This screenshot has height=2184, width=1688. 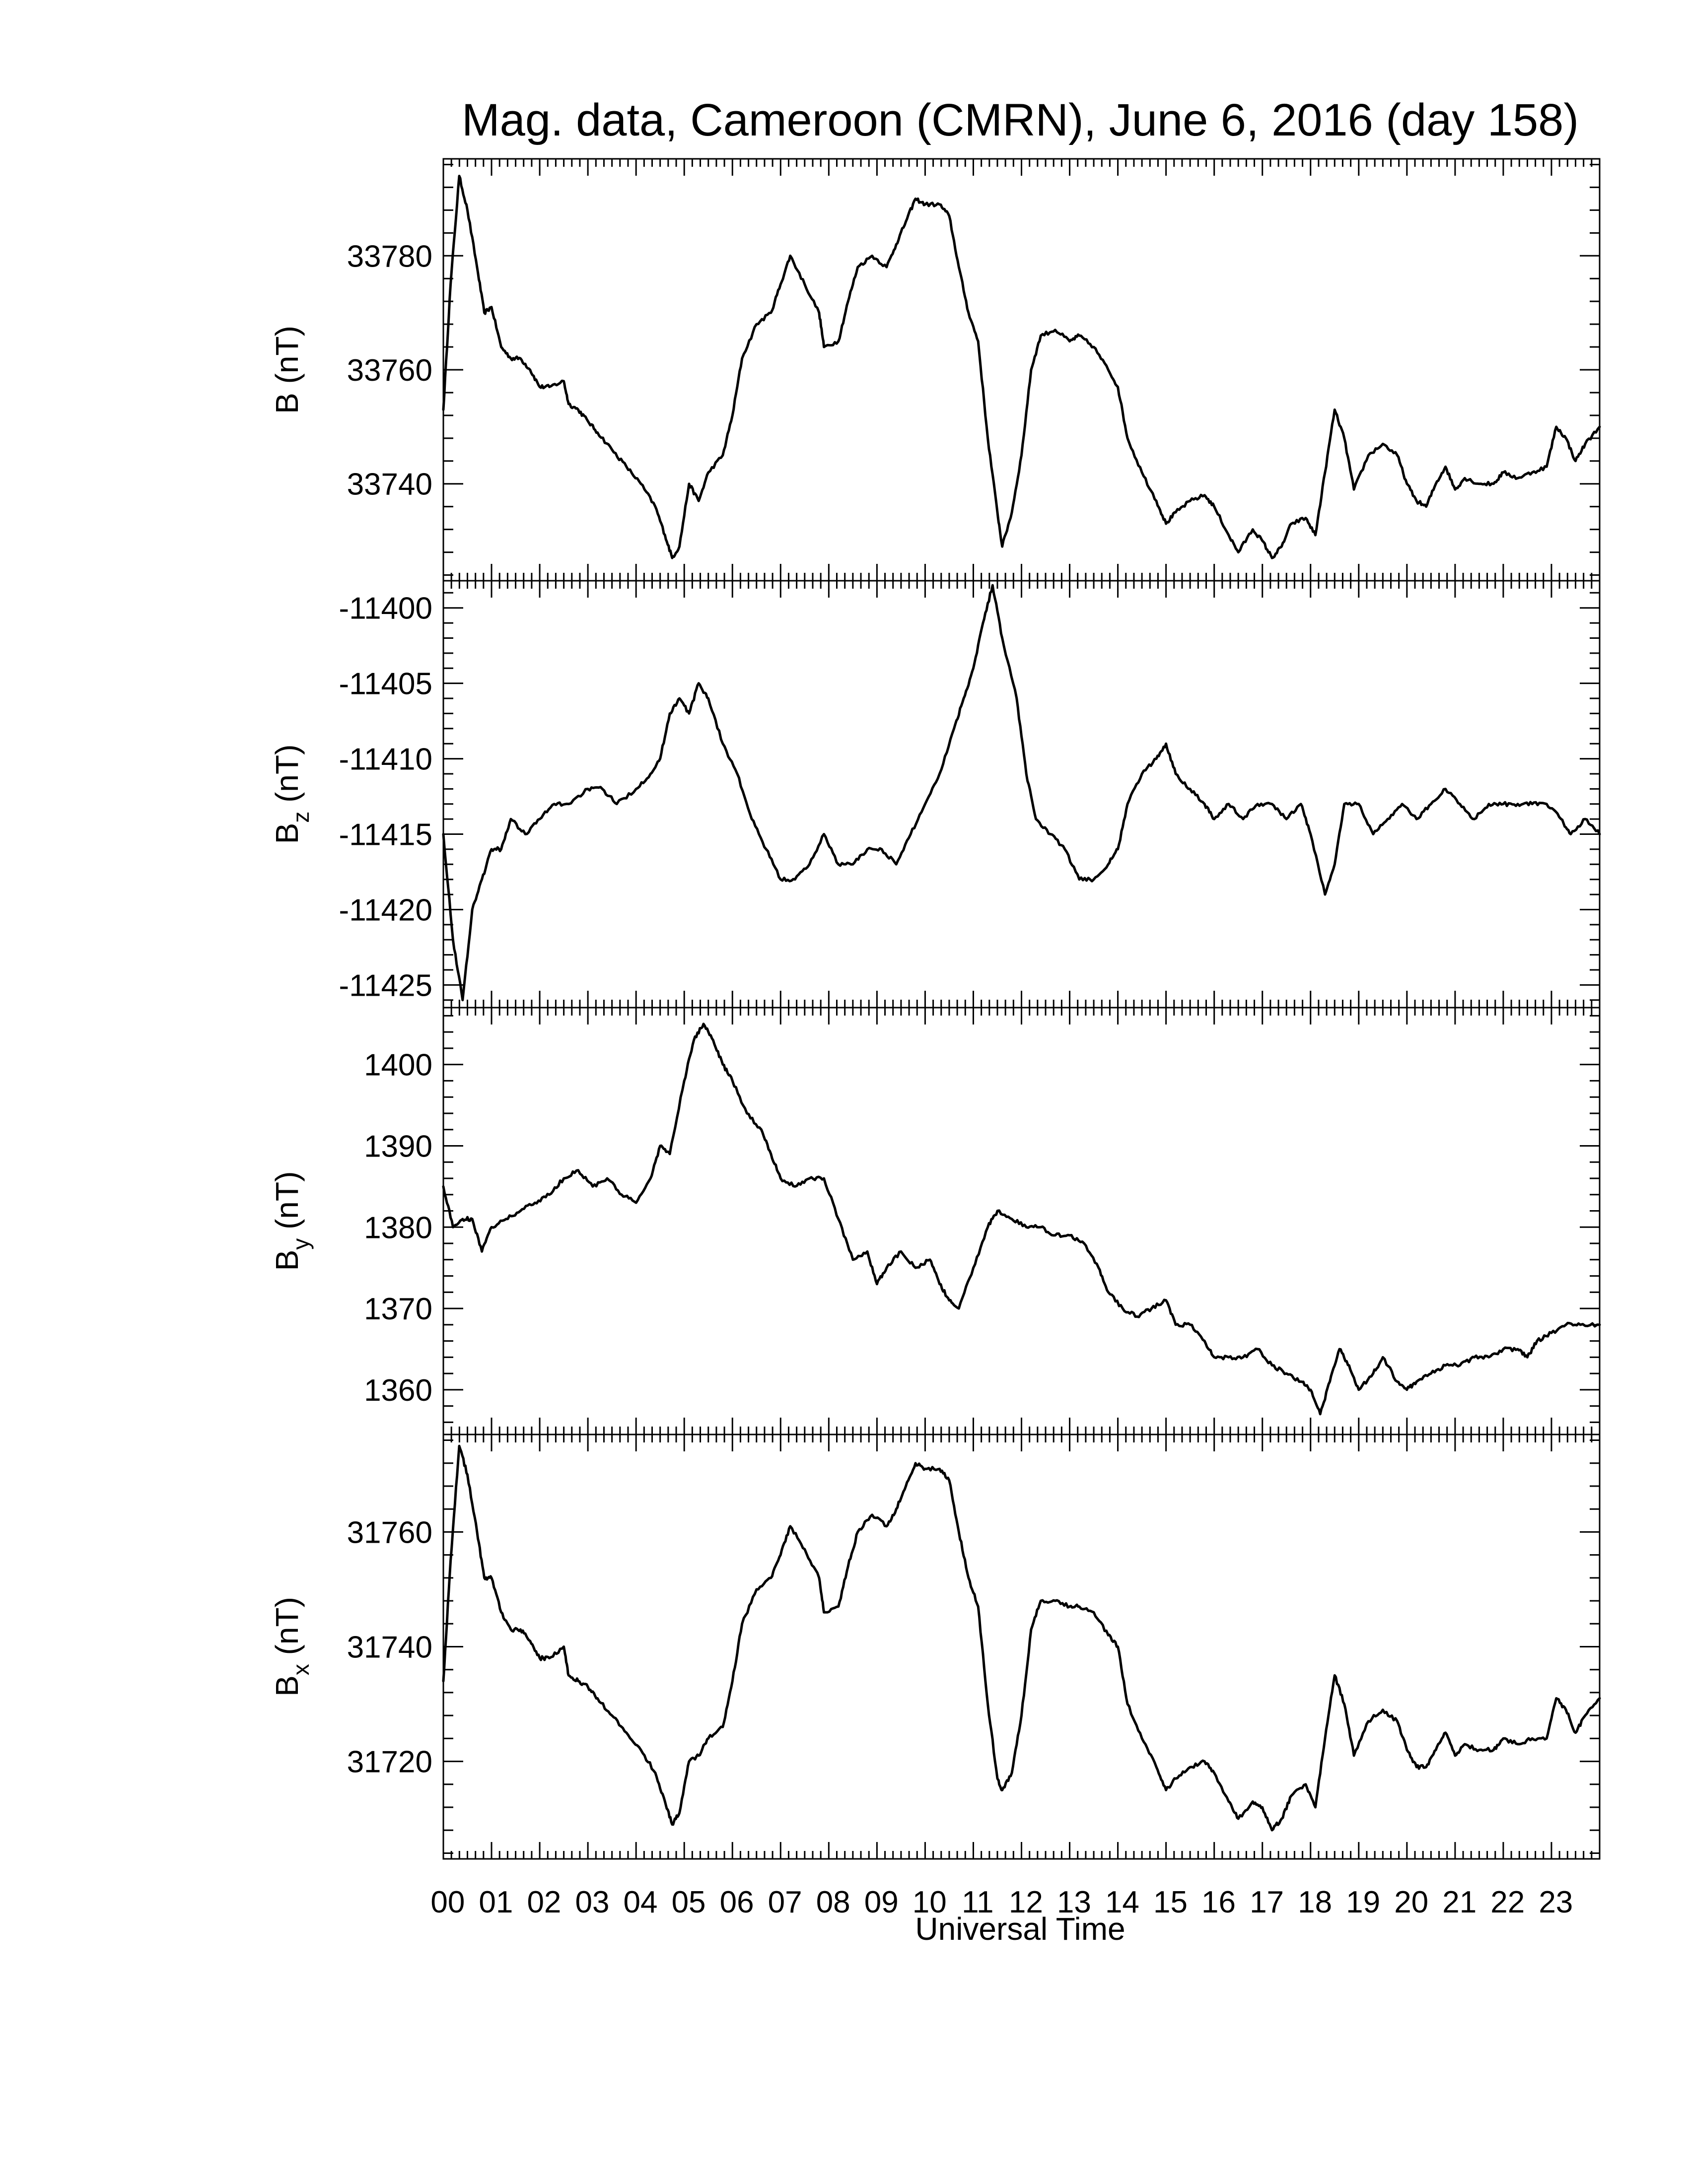 I want to click on x-tick-label: 18, so click(x=1315, y=1902).